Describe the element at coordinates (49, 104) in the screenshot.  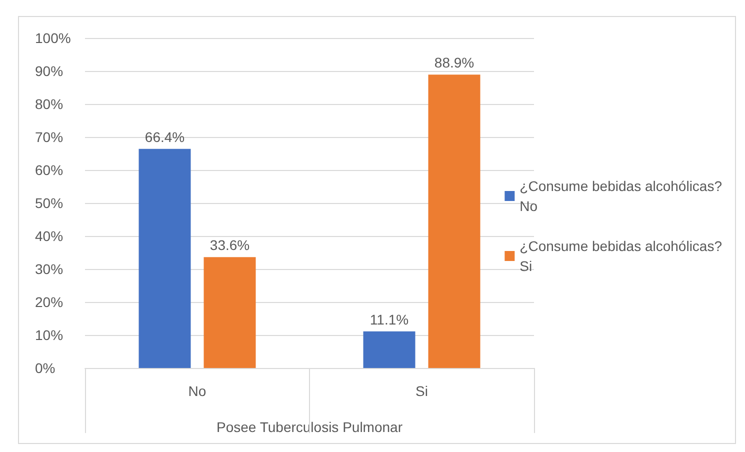
I see `y-tick-label: 80%` at that location.